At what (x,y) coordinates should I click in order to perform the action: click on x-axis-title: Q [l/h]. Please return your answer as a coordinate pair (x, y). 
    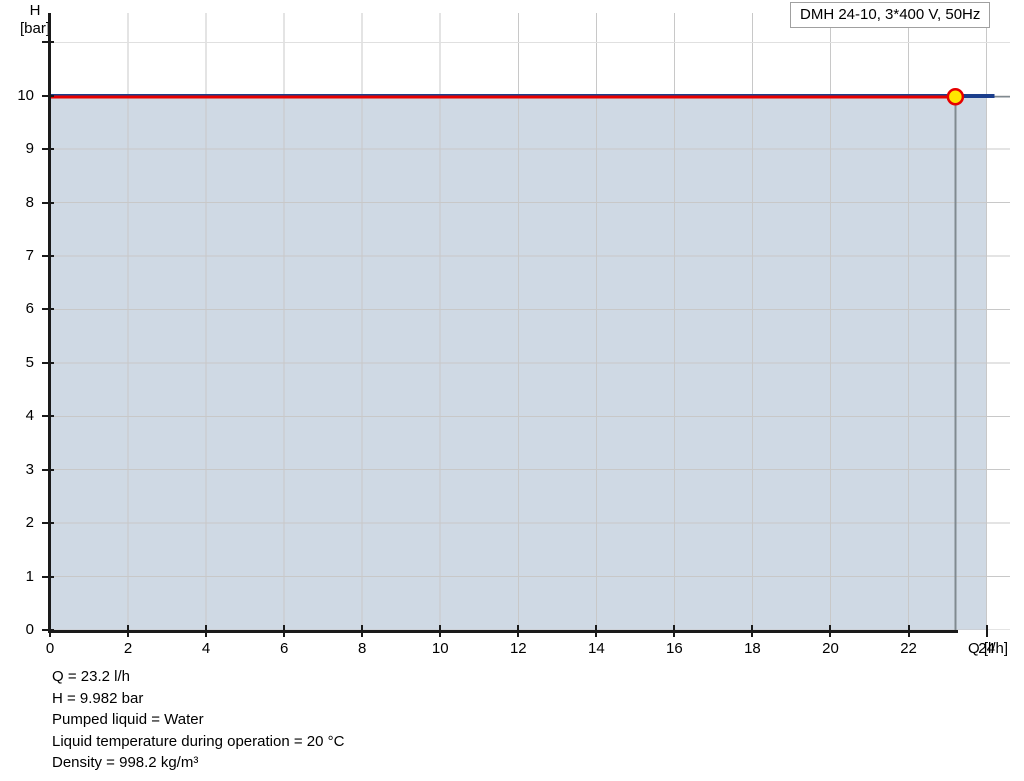
    Looking at the image, I should click on (988, 648).